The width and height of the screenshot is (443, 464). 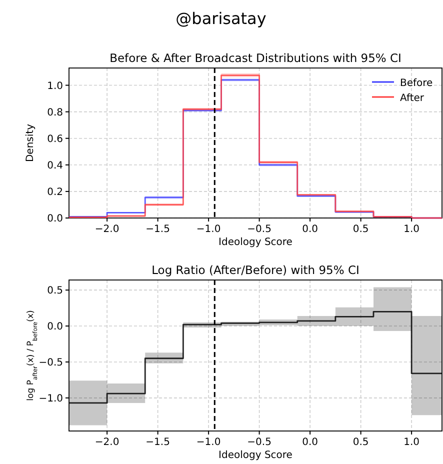 I want to click on y-axis-title: Density, so click(x=30, y=143).